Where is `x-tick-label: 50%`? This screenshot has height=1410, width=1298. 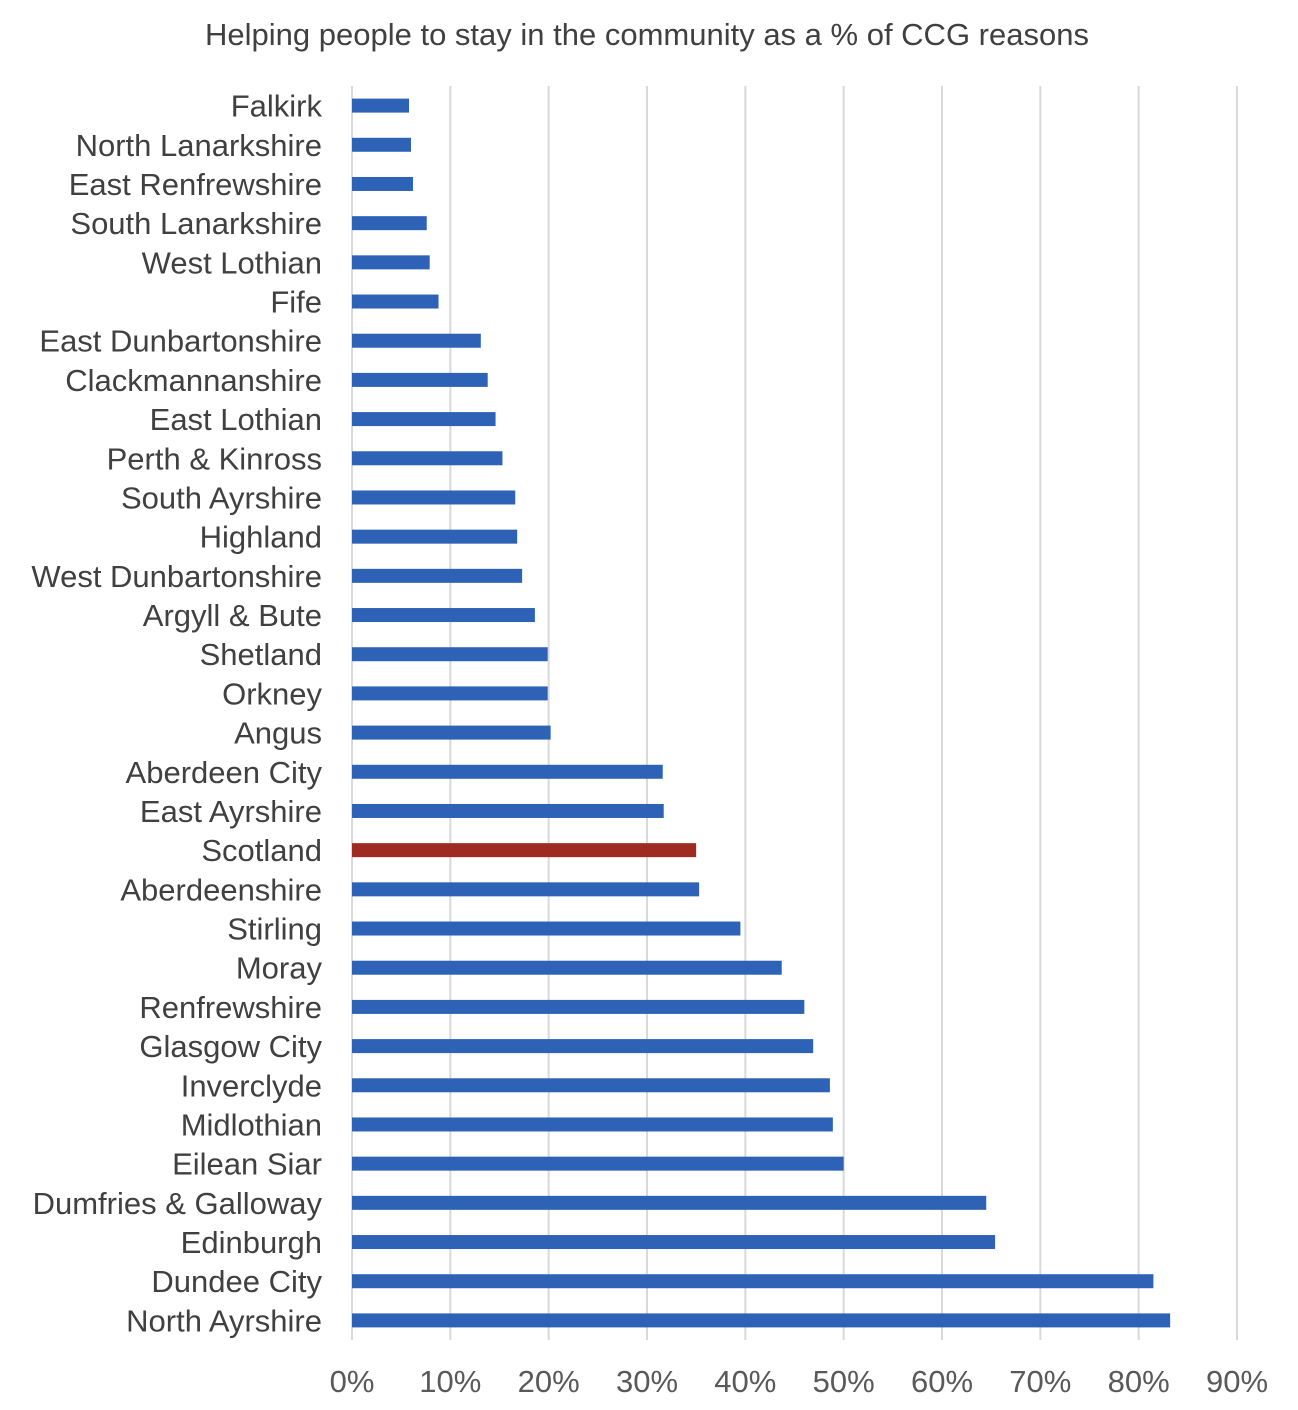 x-tick-label: 50% is located at coordinates (844, 1381).